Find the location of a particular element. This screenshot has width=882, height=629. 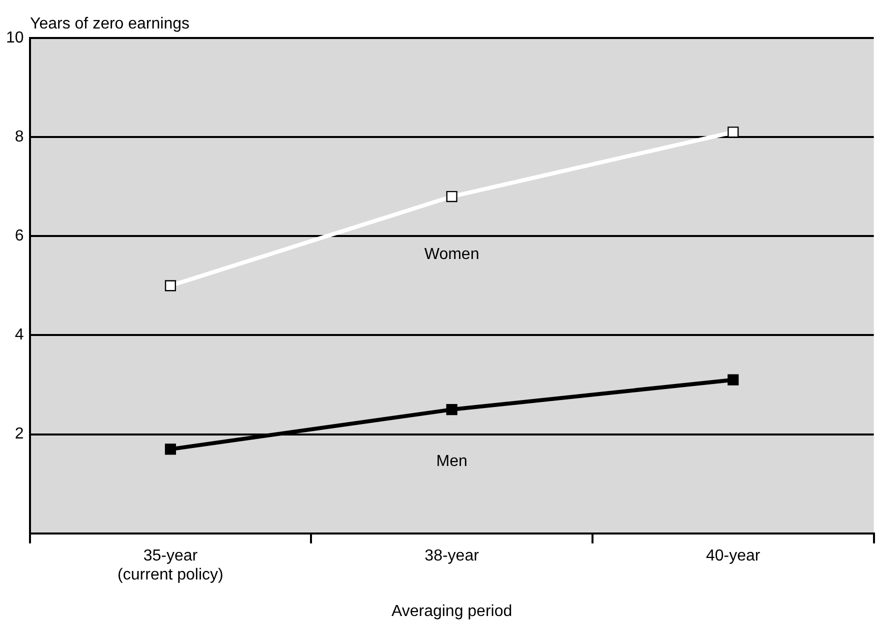

x-tick-label: 35-year (current policy) is located at coordinates (171, 565).